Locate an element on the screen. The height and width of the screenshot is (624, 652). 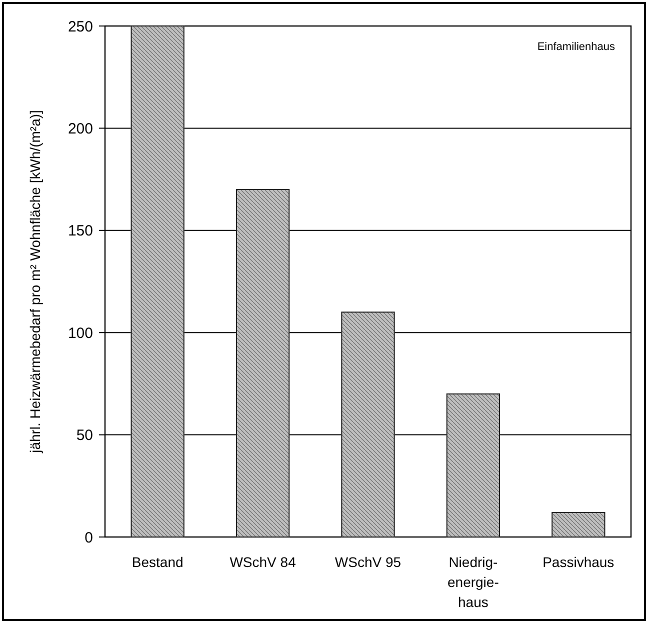
x-tick-label: Passivhaus is located at coordinates (578, 562).